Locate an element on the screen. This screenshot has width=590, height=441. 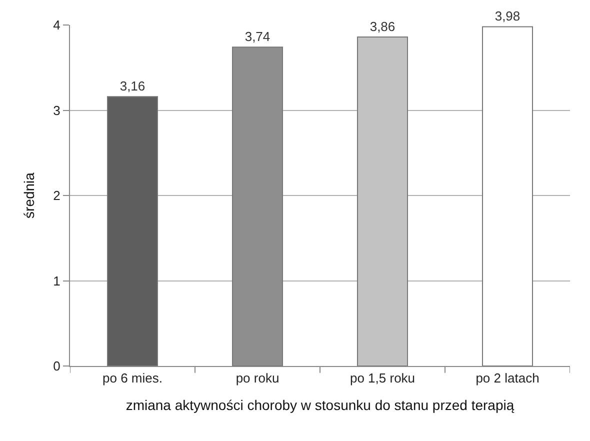
x-tick-label: po 2 latach is located at coordinates (508, 378).